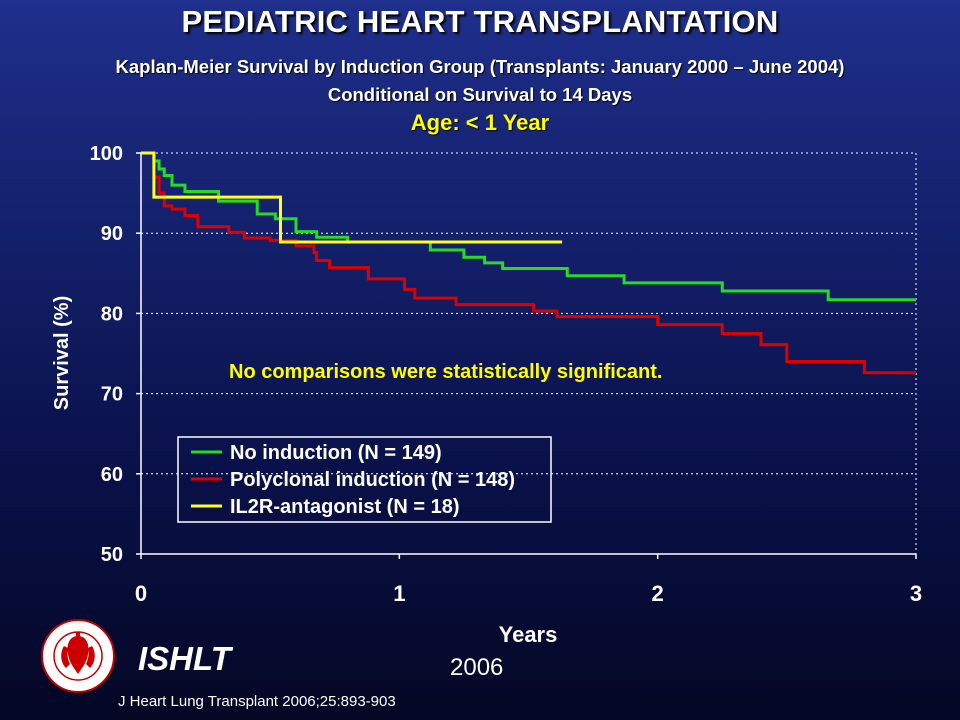 Image resolution: width=960 pixels, height=720 pixels. I want to click on publication-year: 2006, so click(477, 667).